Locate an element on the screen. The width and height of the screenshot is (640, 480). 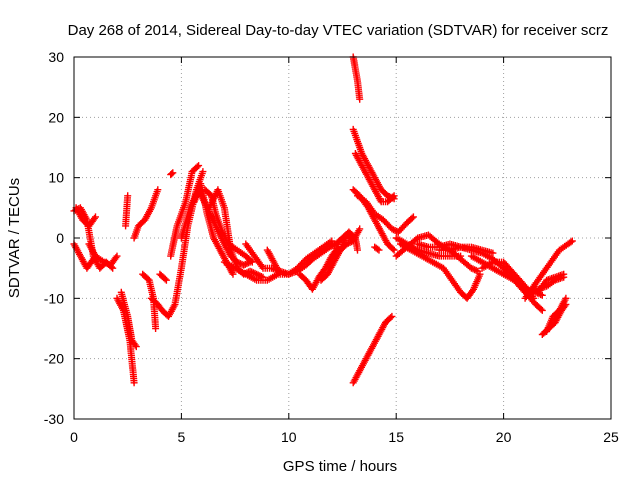
y-tick-label: 0 is located at coordinates (60, 238).